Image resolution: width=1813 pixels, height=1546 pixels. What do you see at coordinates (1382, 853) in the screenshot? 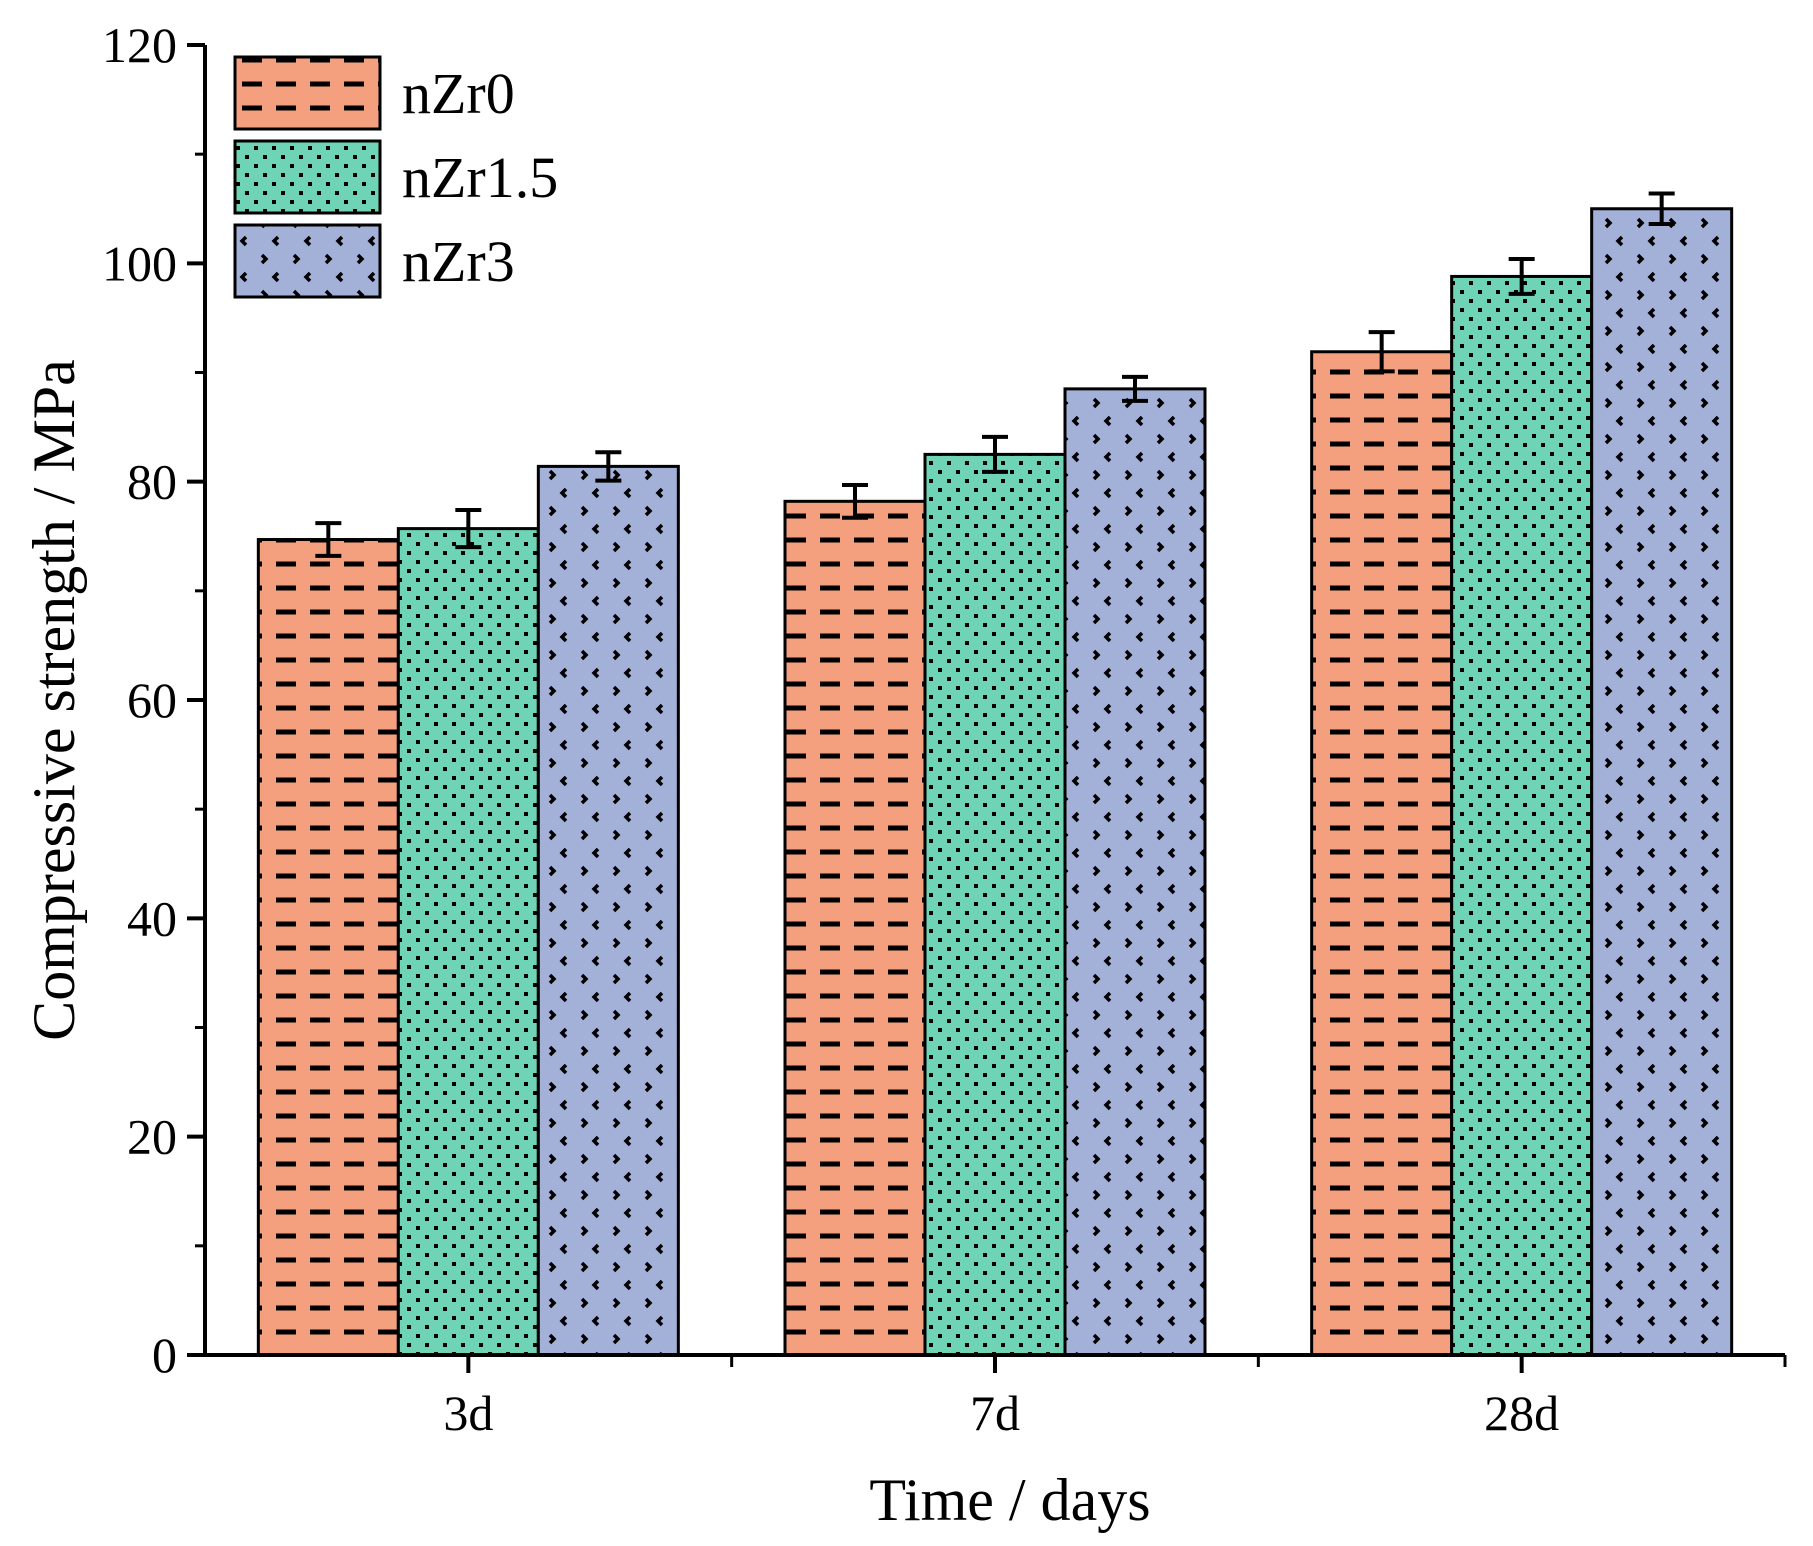
I see `bar-nZr0-28d` at bounding box center [1382, 853].